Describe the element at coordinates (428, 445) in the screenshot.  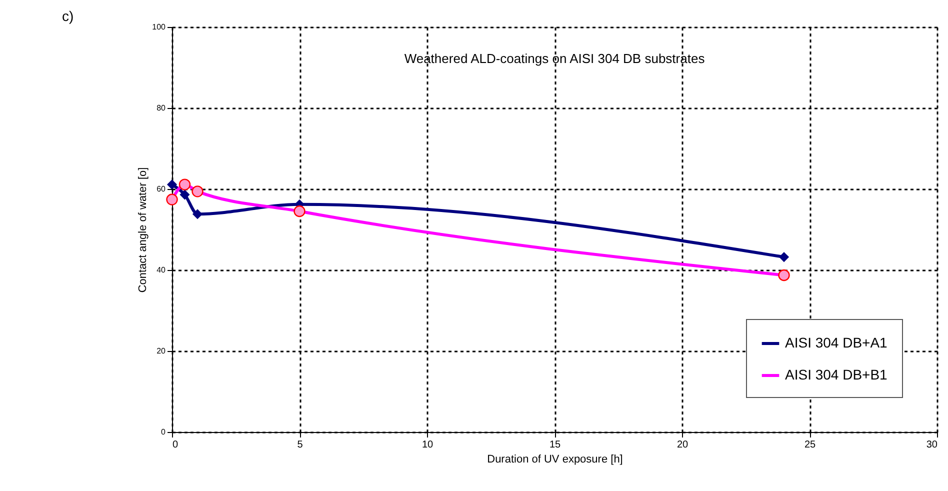
I see `x-tick-label: 10` at that location.